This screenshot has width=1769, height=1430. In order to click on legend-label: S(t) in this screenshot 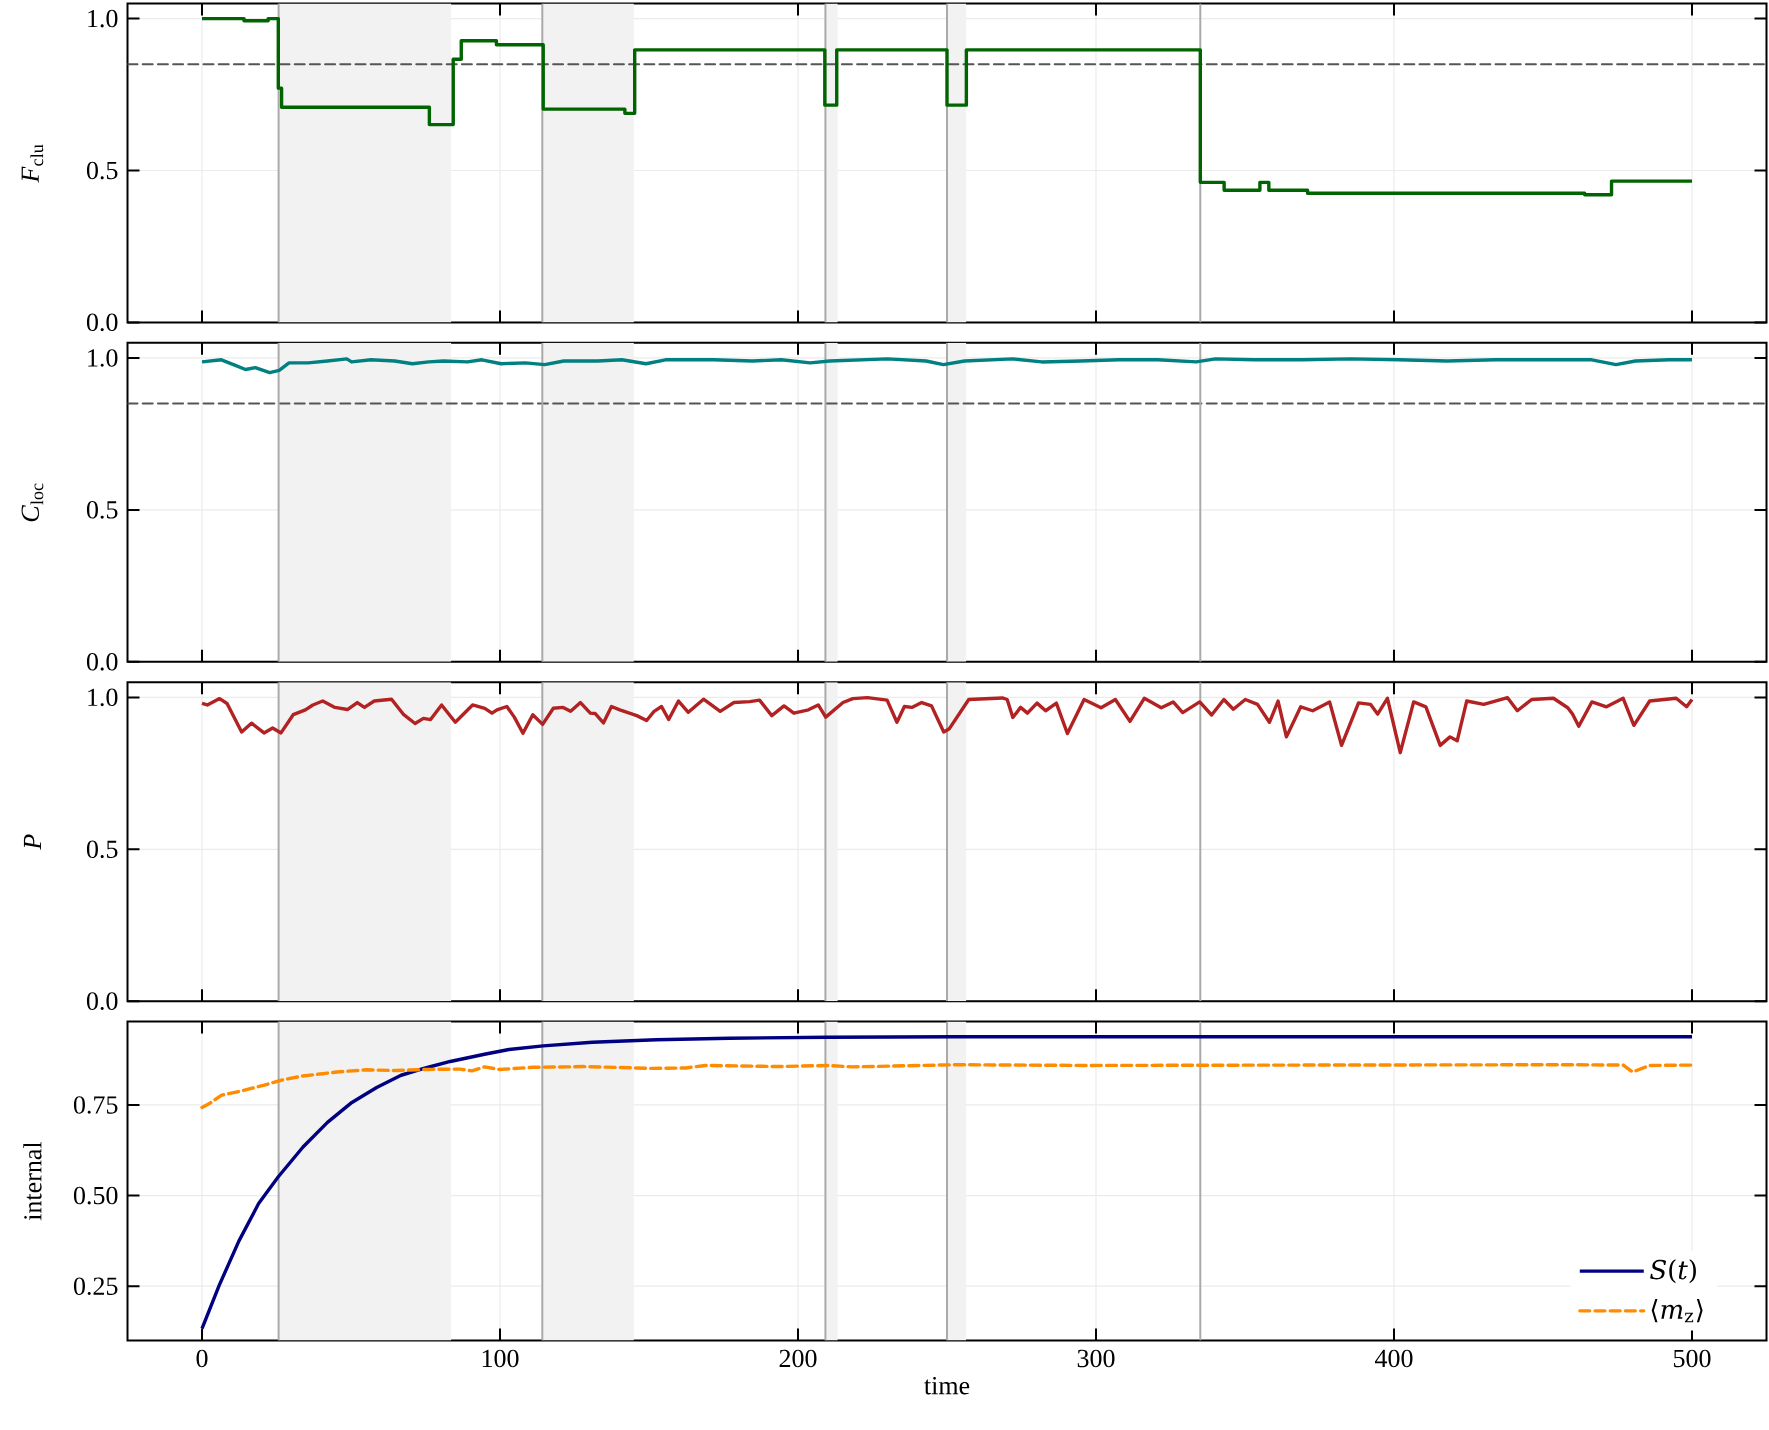, I will do `click(1673, 1271)`.